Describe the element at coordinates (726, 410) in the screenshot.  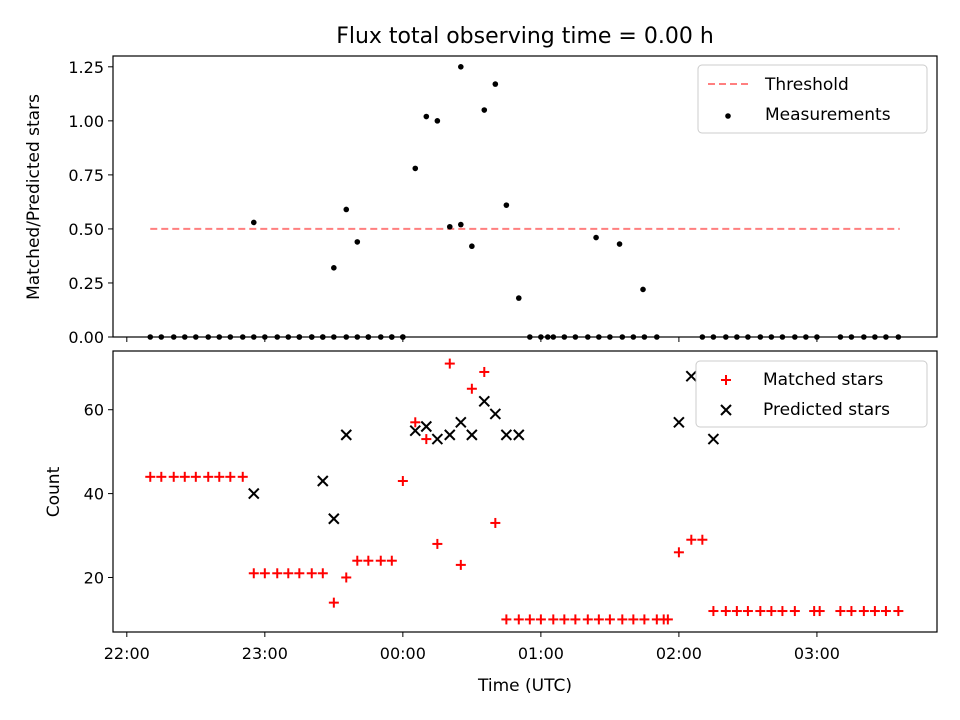
I see `legend-predicted-swatch` at that location.